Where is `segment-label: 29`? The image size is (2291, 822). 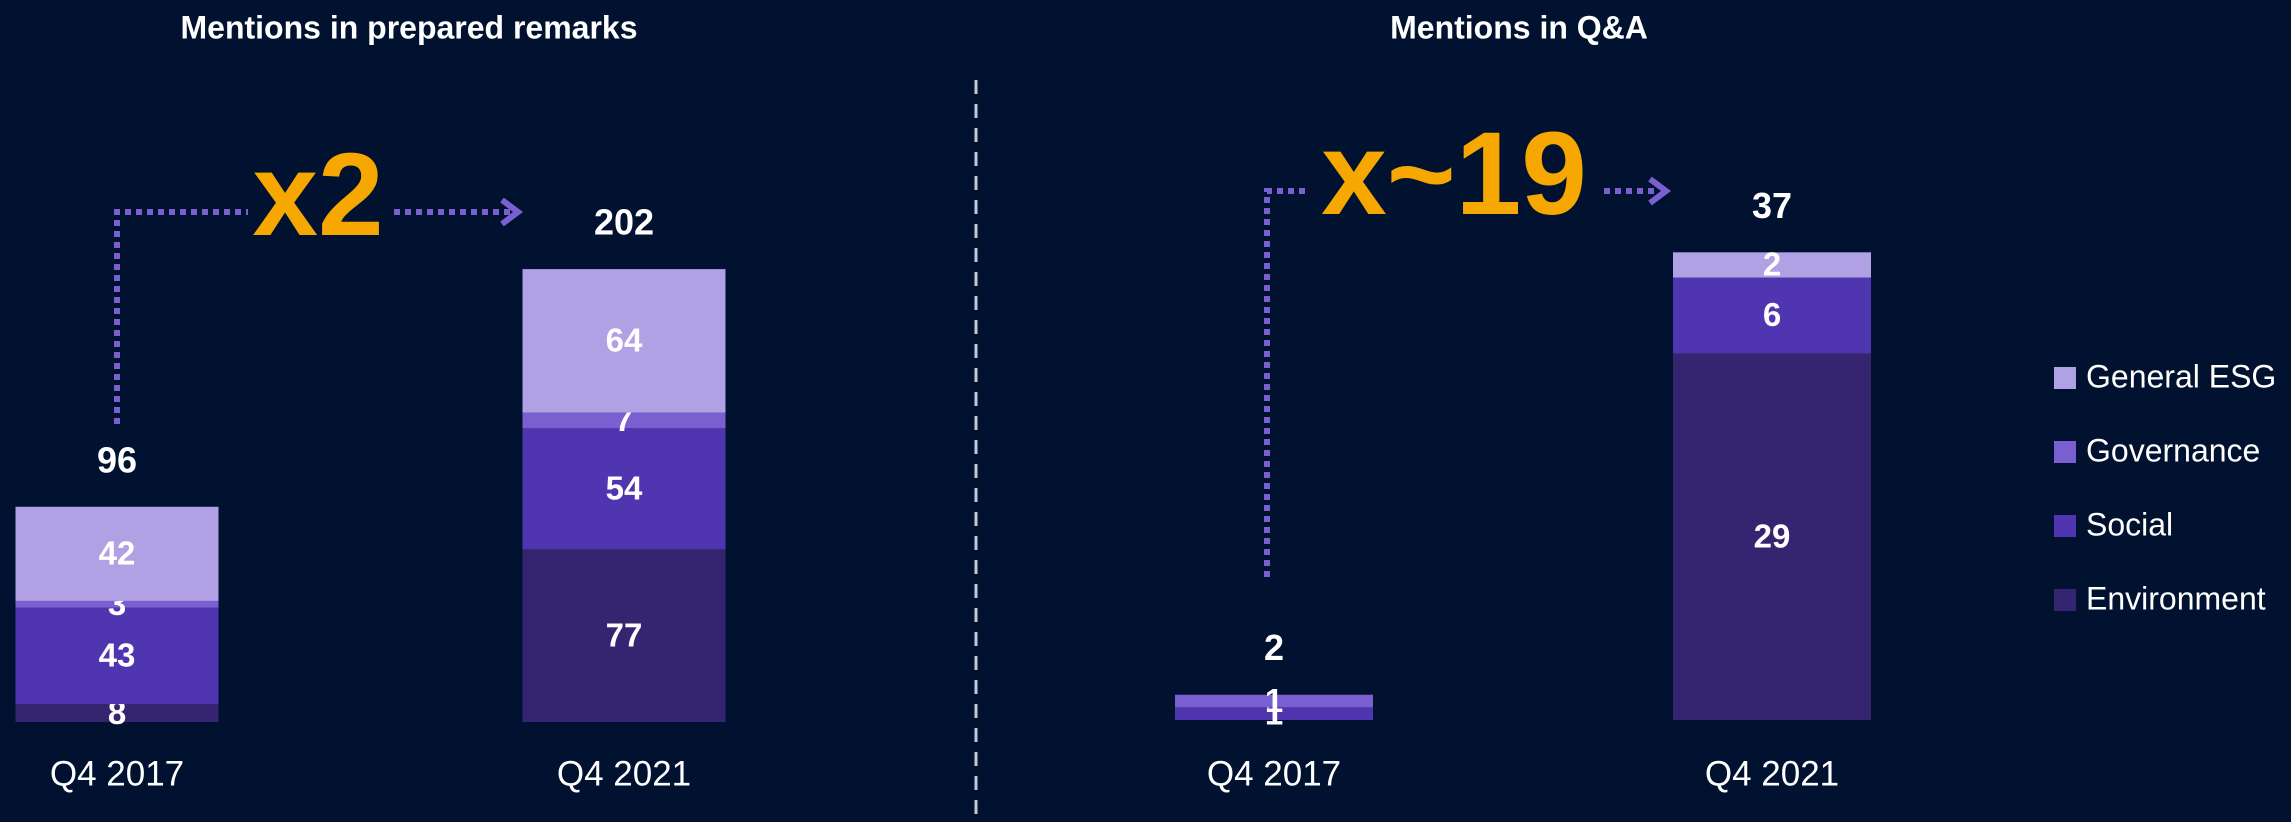
segment-label: 29 is located at coordinates (1772, 535).